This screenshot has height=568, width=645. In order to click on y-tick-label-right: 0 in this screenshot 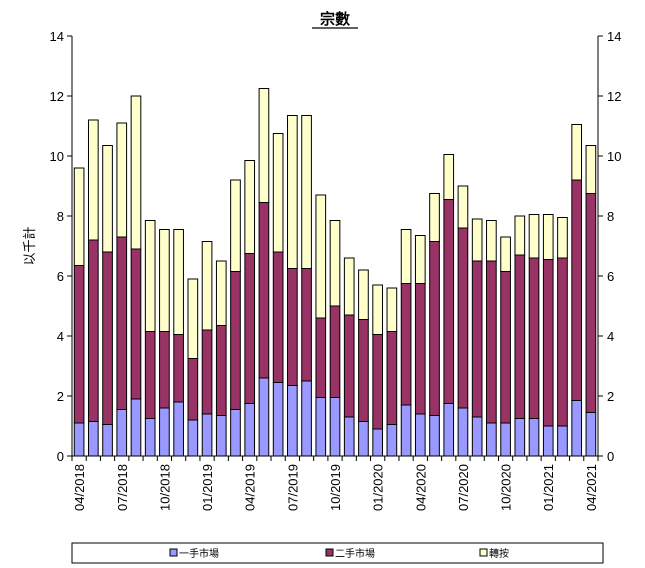, I will do `click(610, 456)`.